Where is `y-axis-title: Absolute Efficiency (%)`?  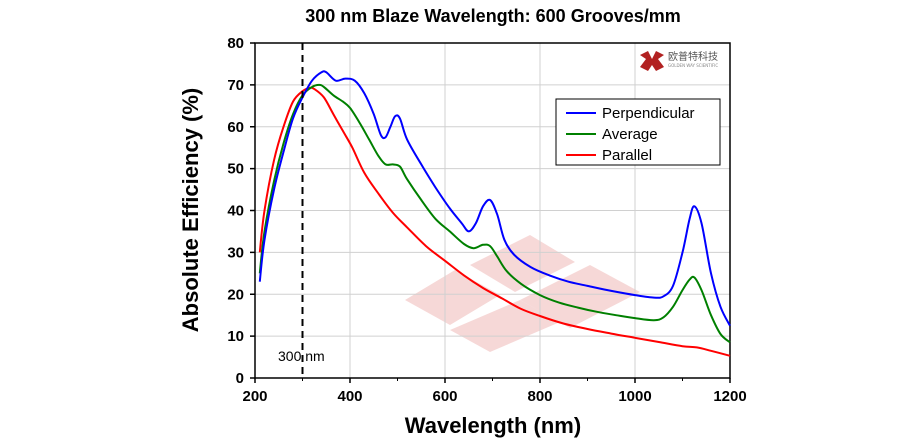
y-axis-title: Absolute Efficiency (%) is located at coordinates (190, 210).